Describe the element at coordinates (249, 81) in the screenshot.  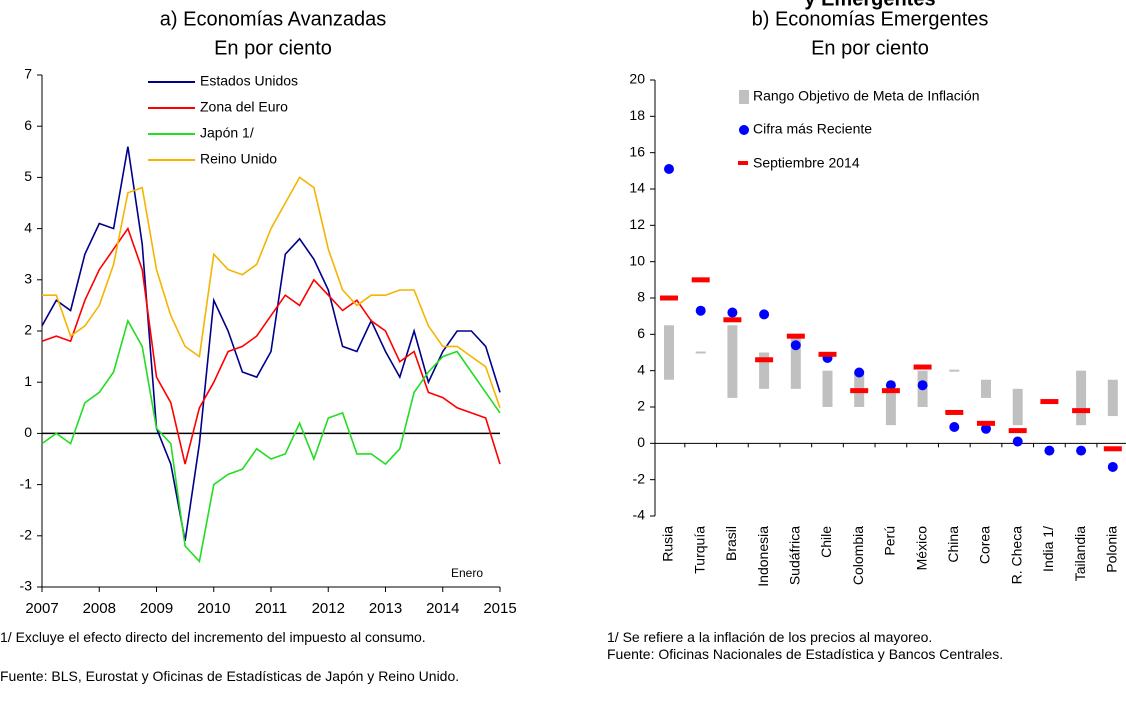
I see `legend-label: Estados Unidos` at that location.